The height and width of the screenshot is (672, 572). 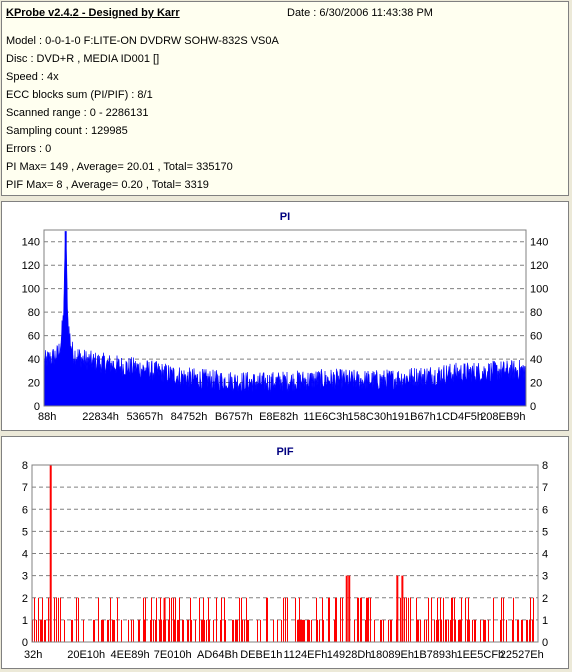 What do you see at coordinates (545, 643) in the screenshot?
I see `pif-ytick-right: 0` at bounding box center [545, 643].